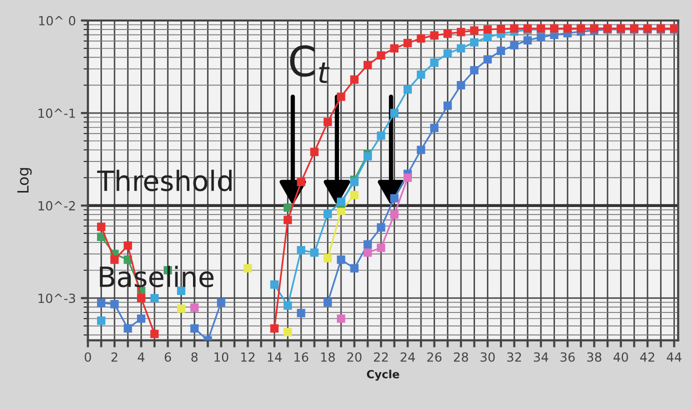 The height and width of the screenshot is (410, 692). Describe the element at coordinates (674, 357) in the screenshot. I see `x-tick-label: 44` at that location.